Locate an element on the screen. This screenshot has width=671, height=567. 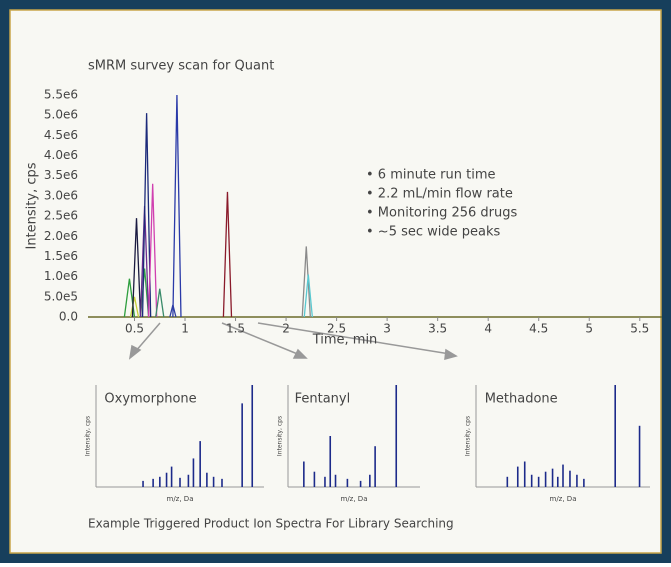
x-tick-label: 5 is located at coordinates (589, 329).